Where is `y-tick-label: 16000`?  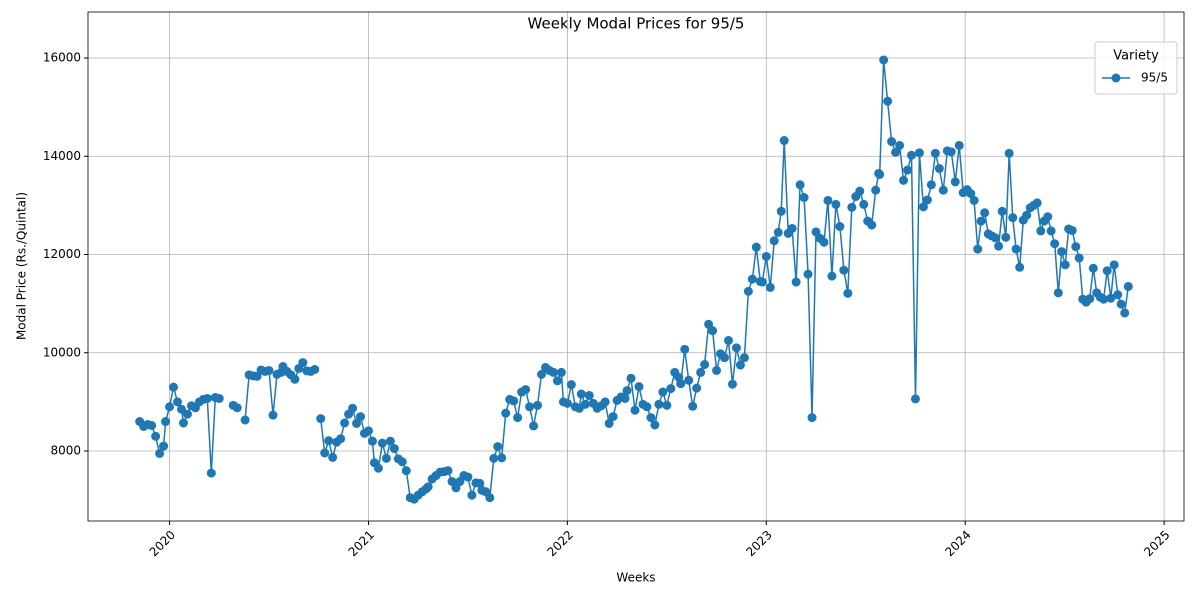 y-tick-label: 16000 is located at coordinates (62, 58).